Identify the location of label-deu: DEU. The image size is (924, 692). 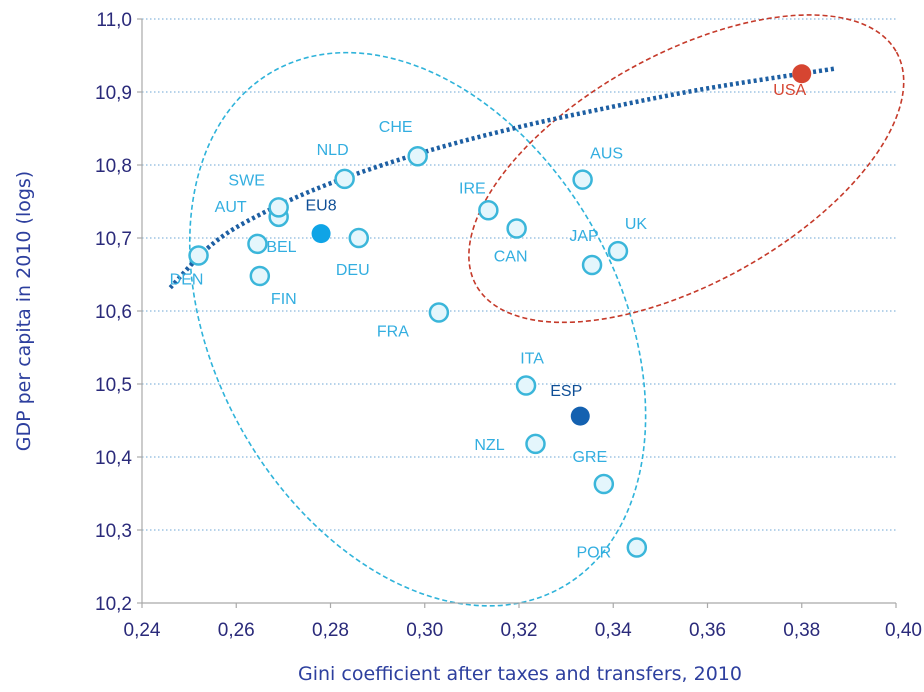
(353, 270).